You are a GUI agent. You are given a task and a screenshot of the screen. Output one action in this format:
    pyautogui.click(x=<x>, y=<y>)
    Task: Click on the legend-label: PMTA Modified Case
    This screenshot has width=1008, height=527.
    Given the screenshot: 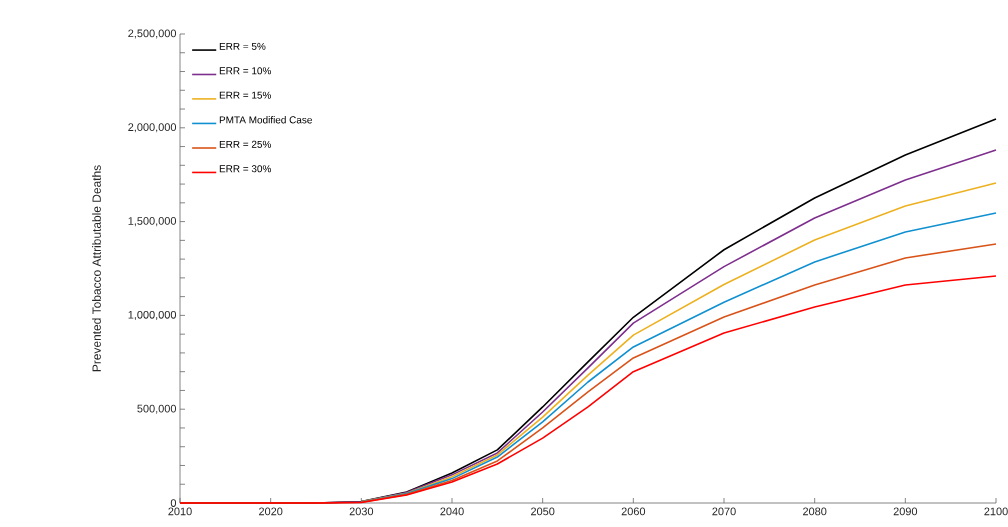 What is the action you would take?
    pyautogui.click(x=265, y=120)
    